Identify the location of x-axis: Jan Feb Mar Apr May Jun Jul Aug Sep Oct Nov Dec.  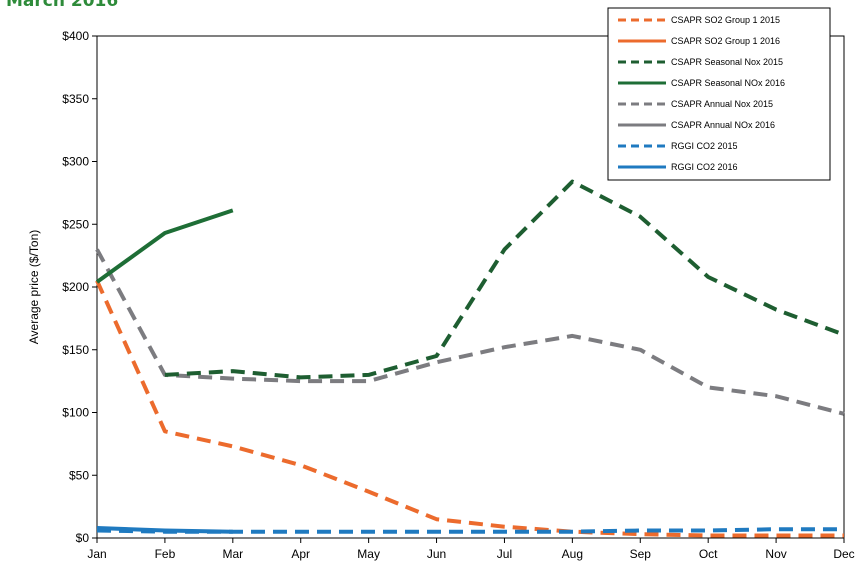
(471, 549).